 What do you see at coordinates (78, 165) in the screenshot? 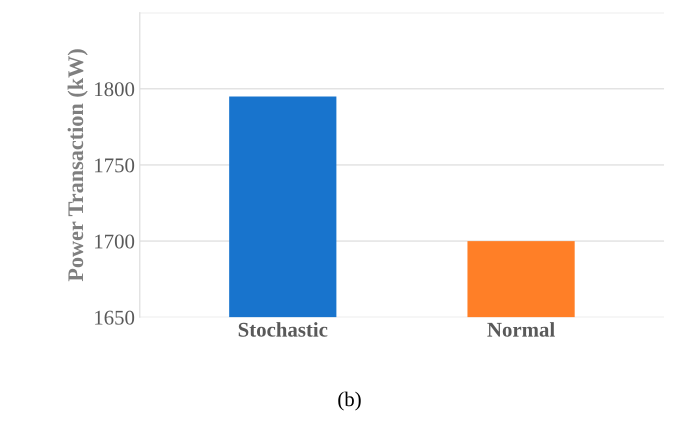
I see `y-axis-title: Power Transaction (kW)` at bounding box center [78, 165].